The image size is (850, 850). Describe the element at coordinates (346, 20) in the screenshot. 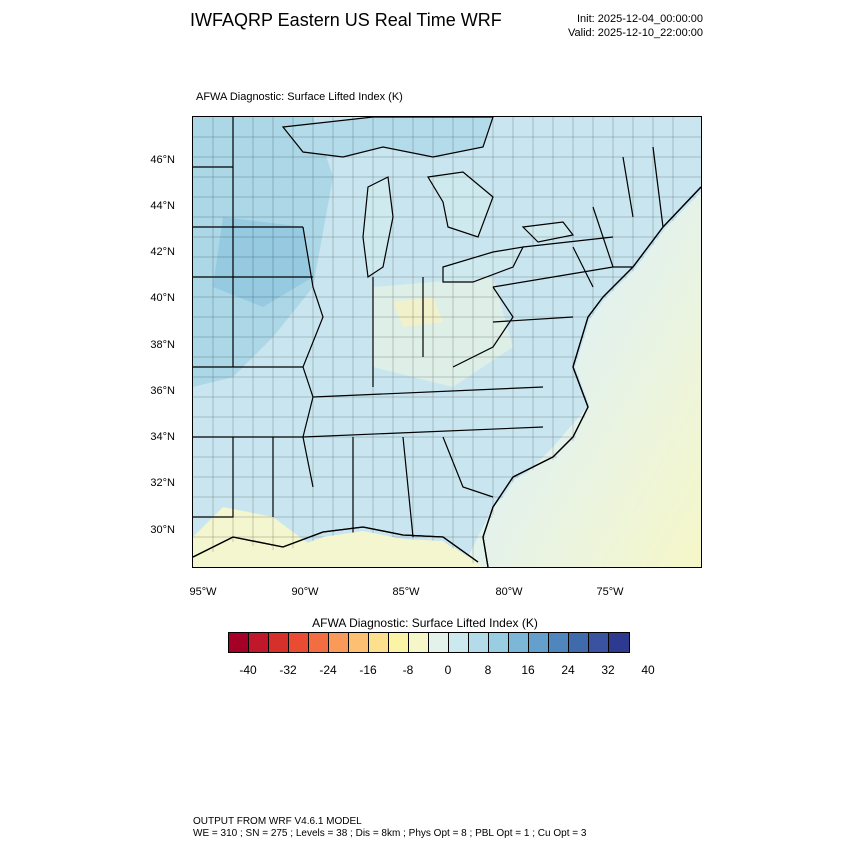

I see `plot-title: IWFAQRP Eastern US Real Time WRF` at that location.